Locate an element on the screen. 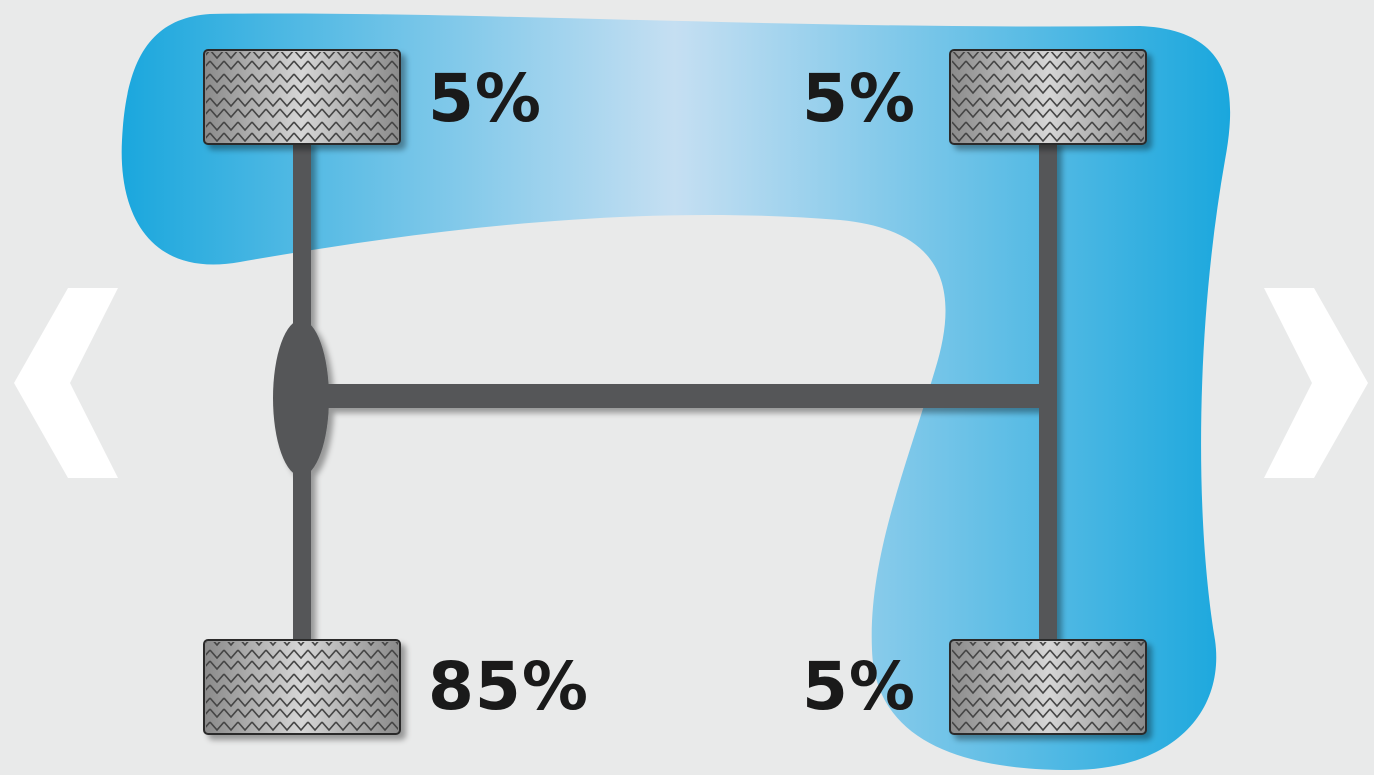  next-button is located at coordinates (1319, 383).